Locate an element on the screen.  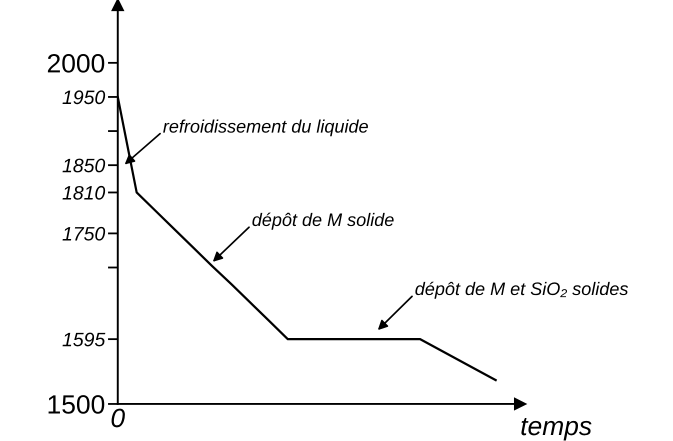
y-tick-label: 1850 is located at coordinates (84, 165).